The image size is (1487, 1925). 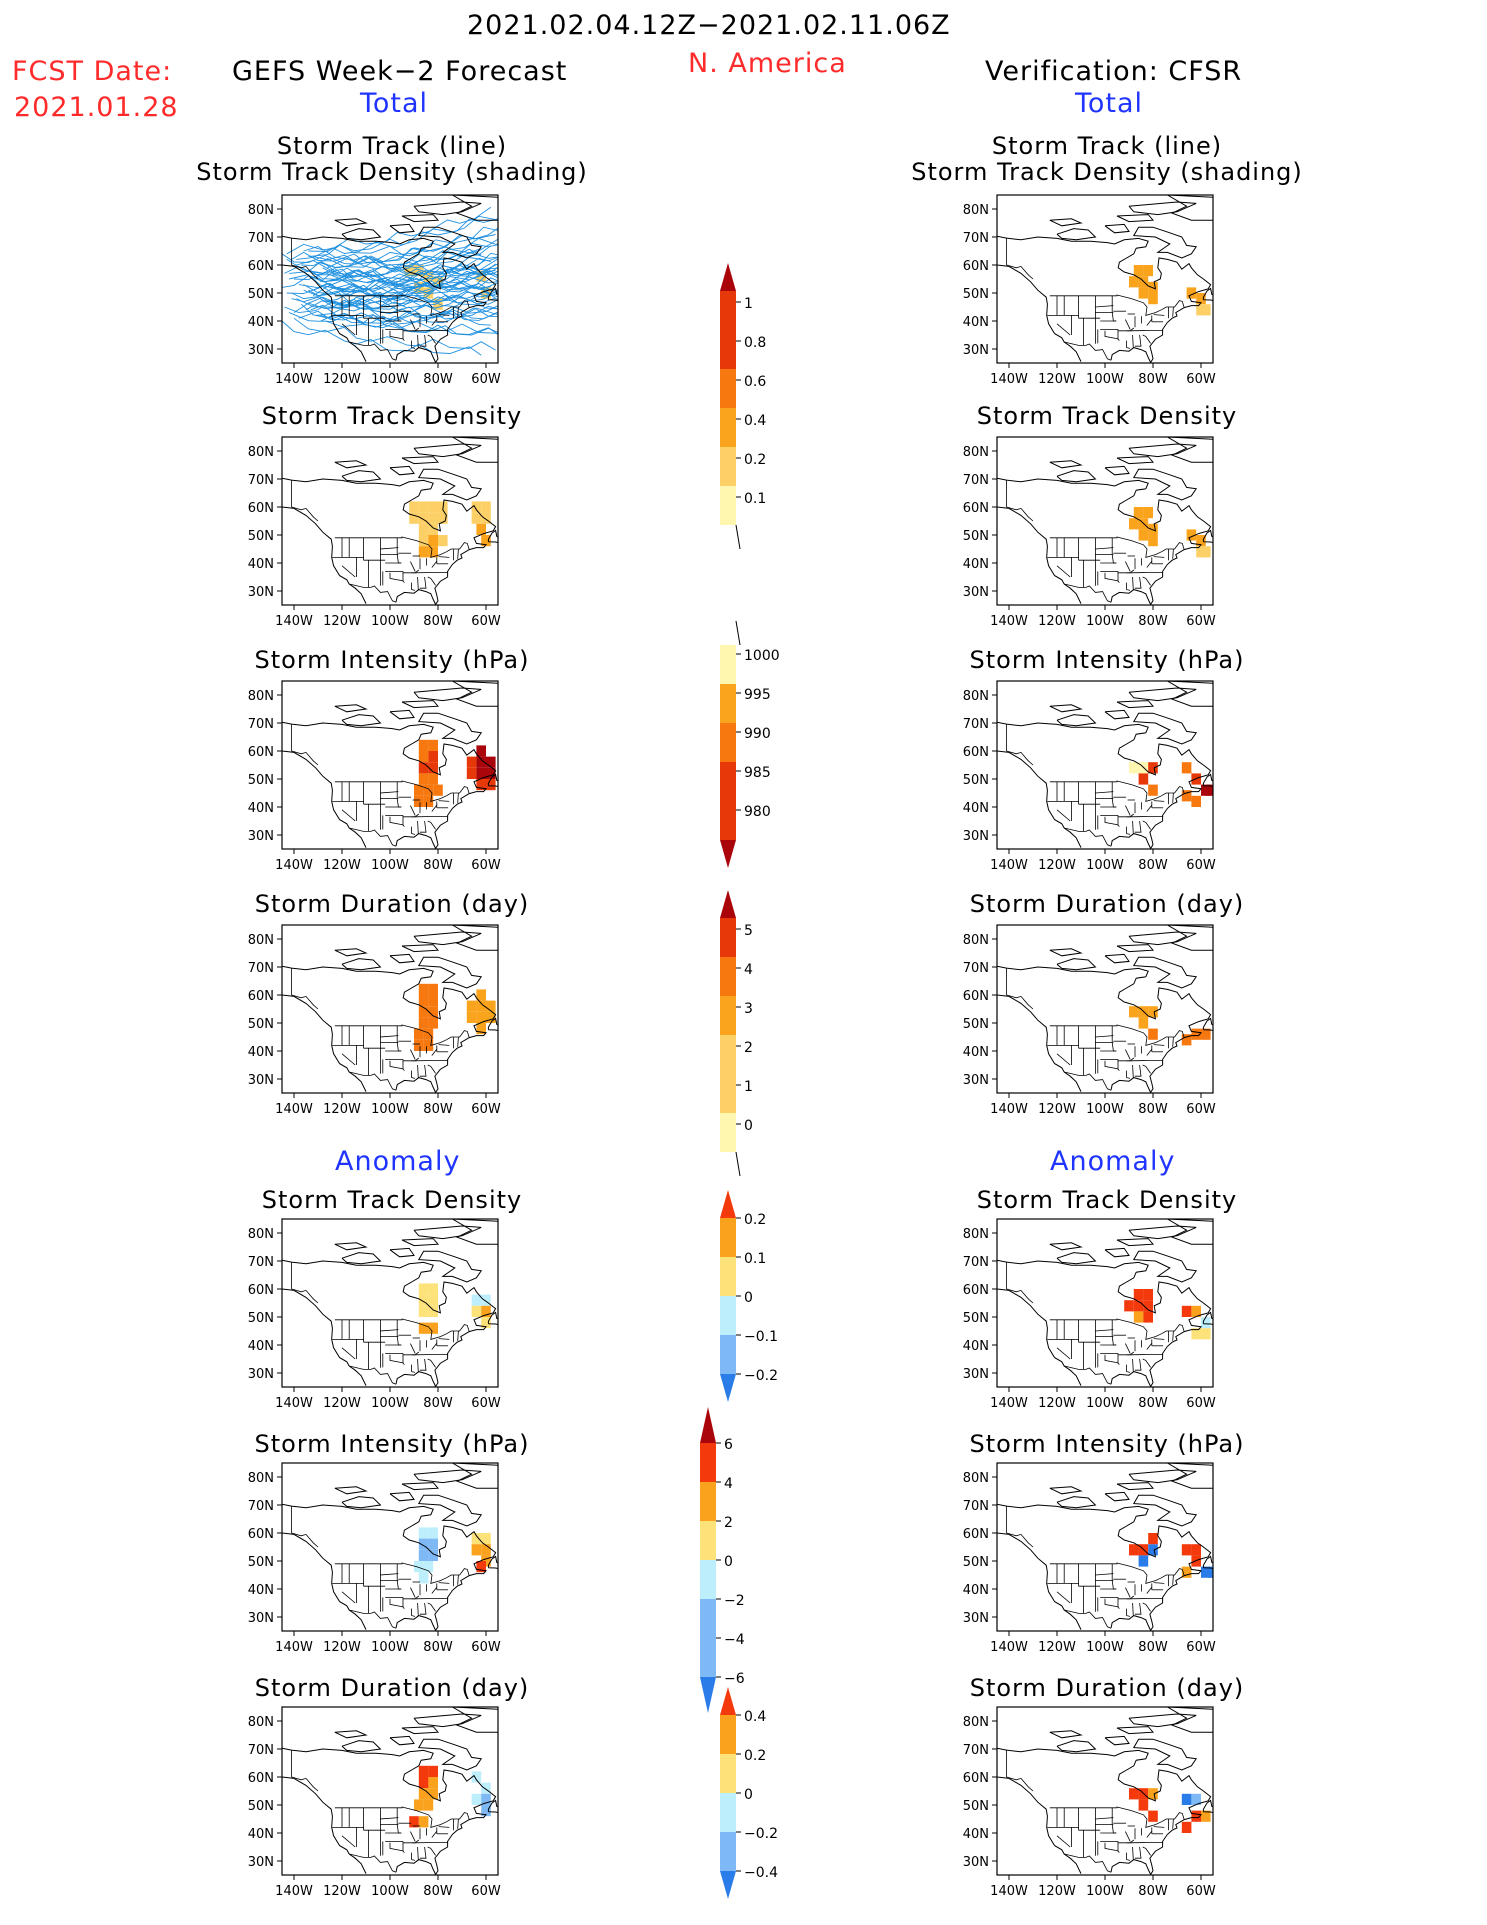 What do you see at coordinates (1057, 1891) in the screenshot?
I see `lon-tick-label: 120W` at bounding box center [1057, 1891].